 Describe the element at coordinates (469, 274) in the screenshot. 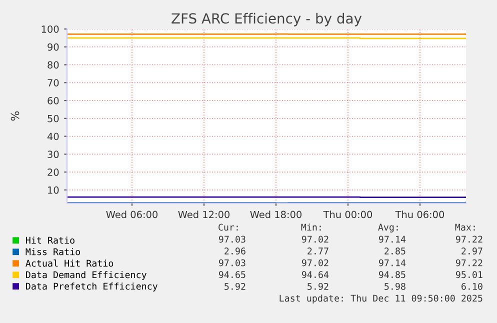

I see `text: 95.01` at that location.